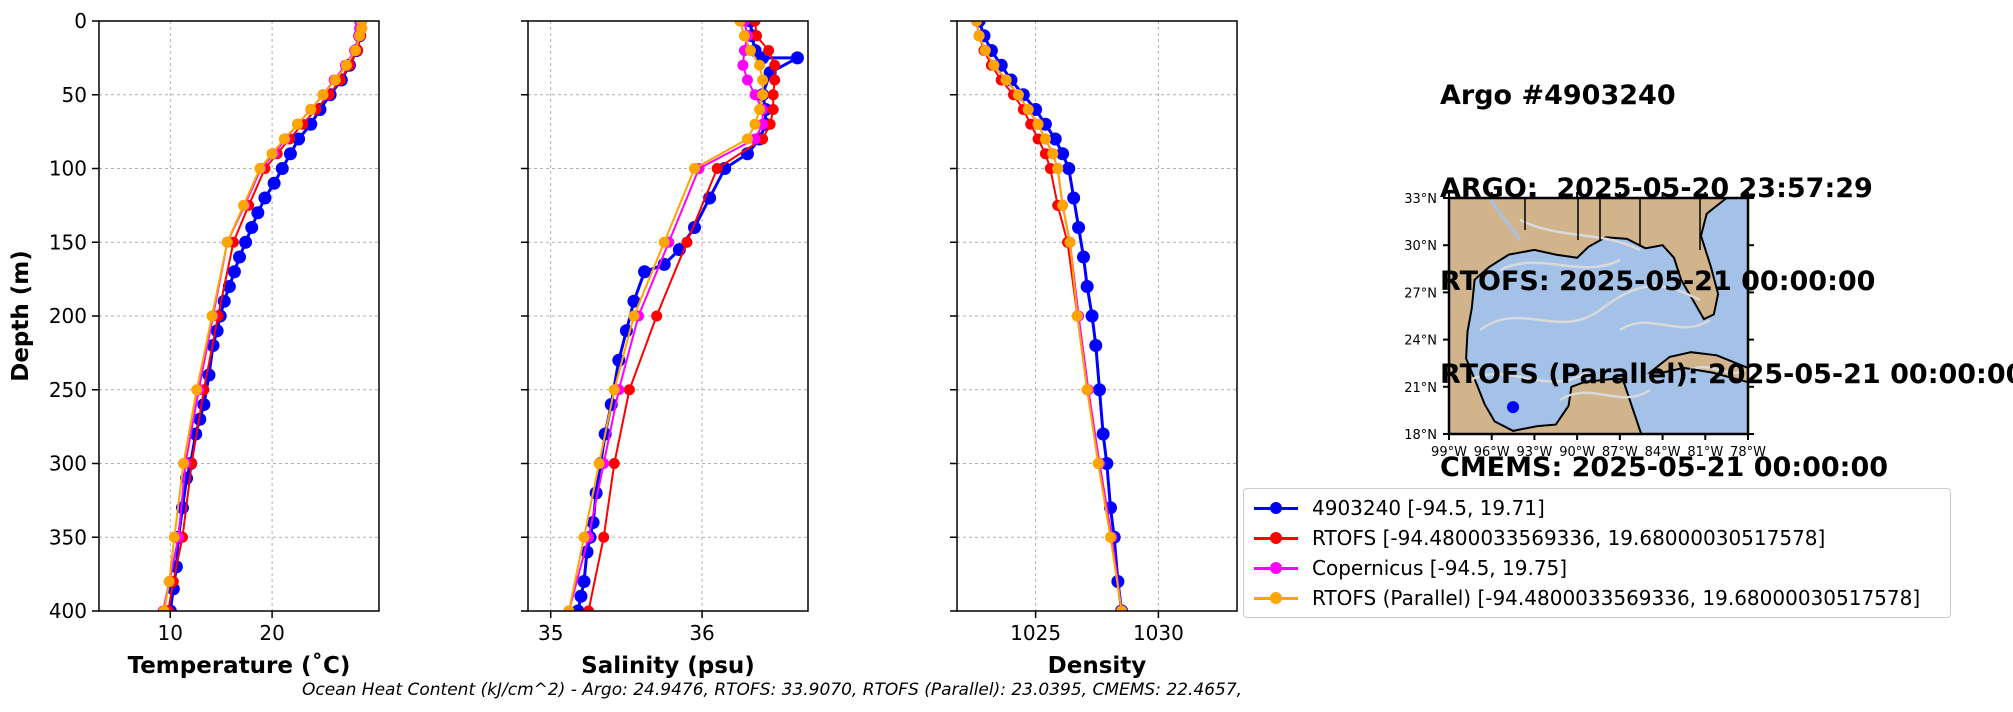 The width and height of the screenshot is (2013, 712). What do you see at coordinates (1094, 349) in the screenshot?
I see `profile-panel-density: 1025 1030 Density` at bounding box center [1094, 349].